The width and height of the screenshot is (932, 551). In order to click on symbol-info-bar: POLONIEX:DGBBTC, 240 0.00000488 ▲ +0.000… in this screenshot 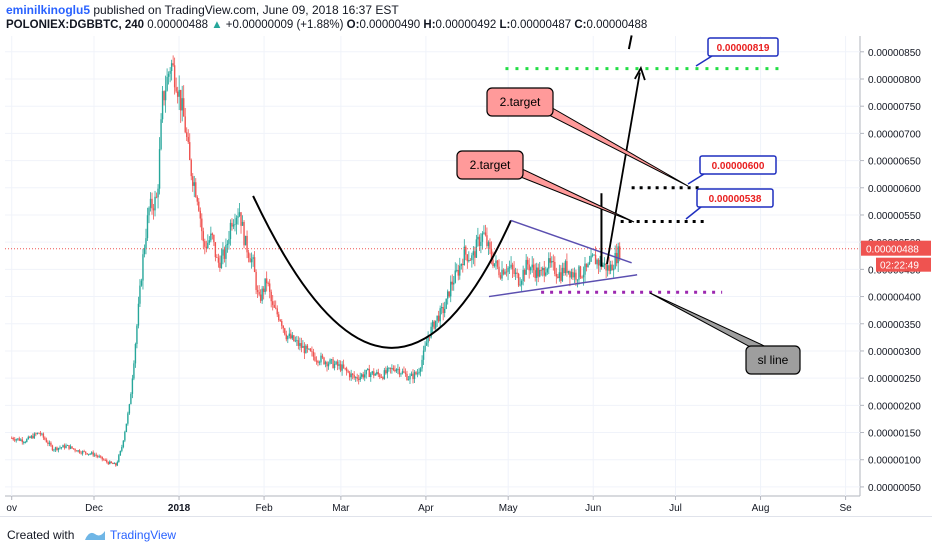, I will do `click(326, 25)`.